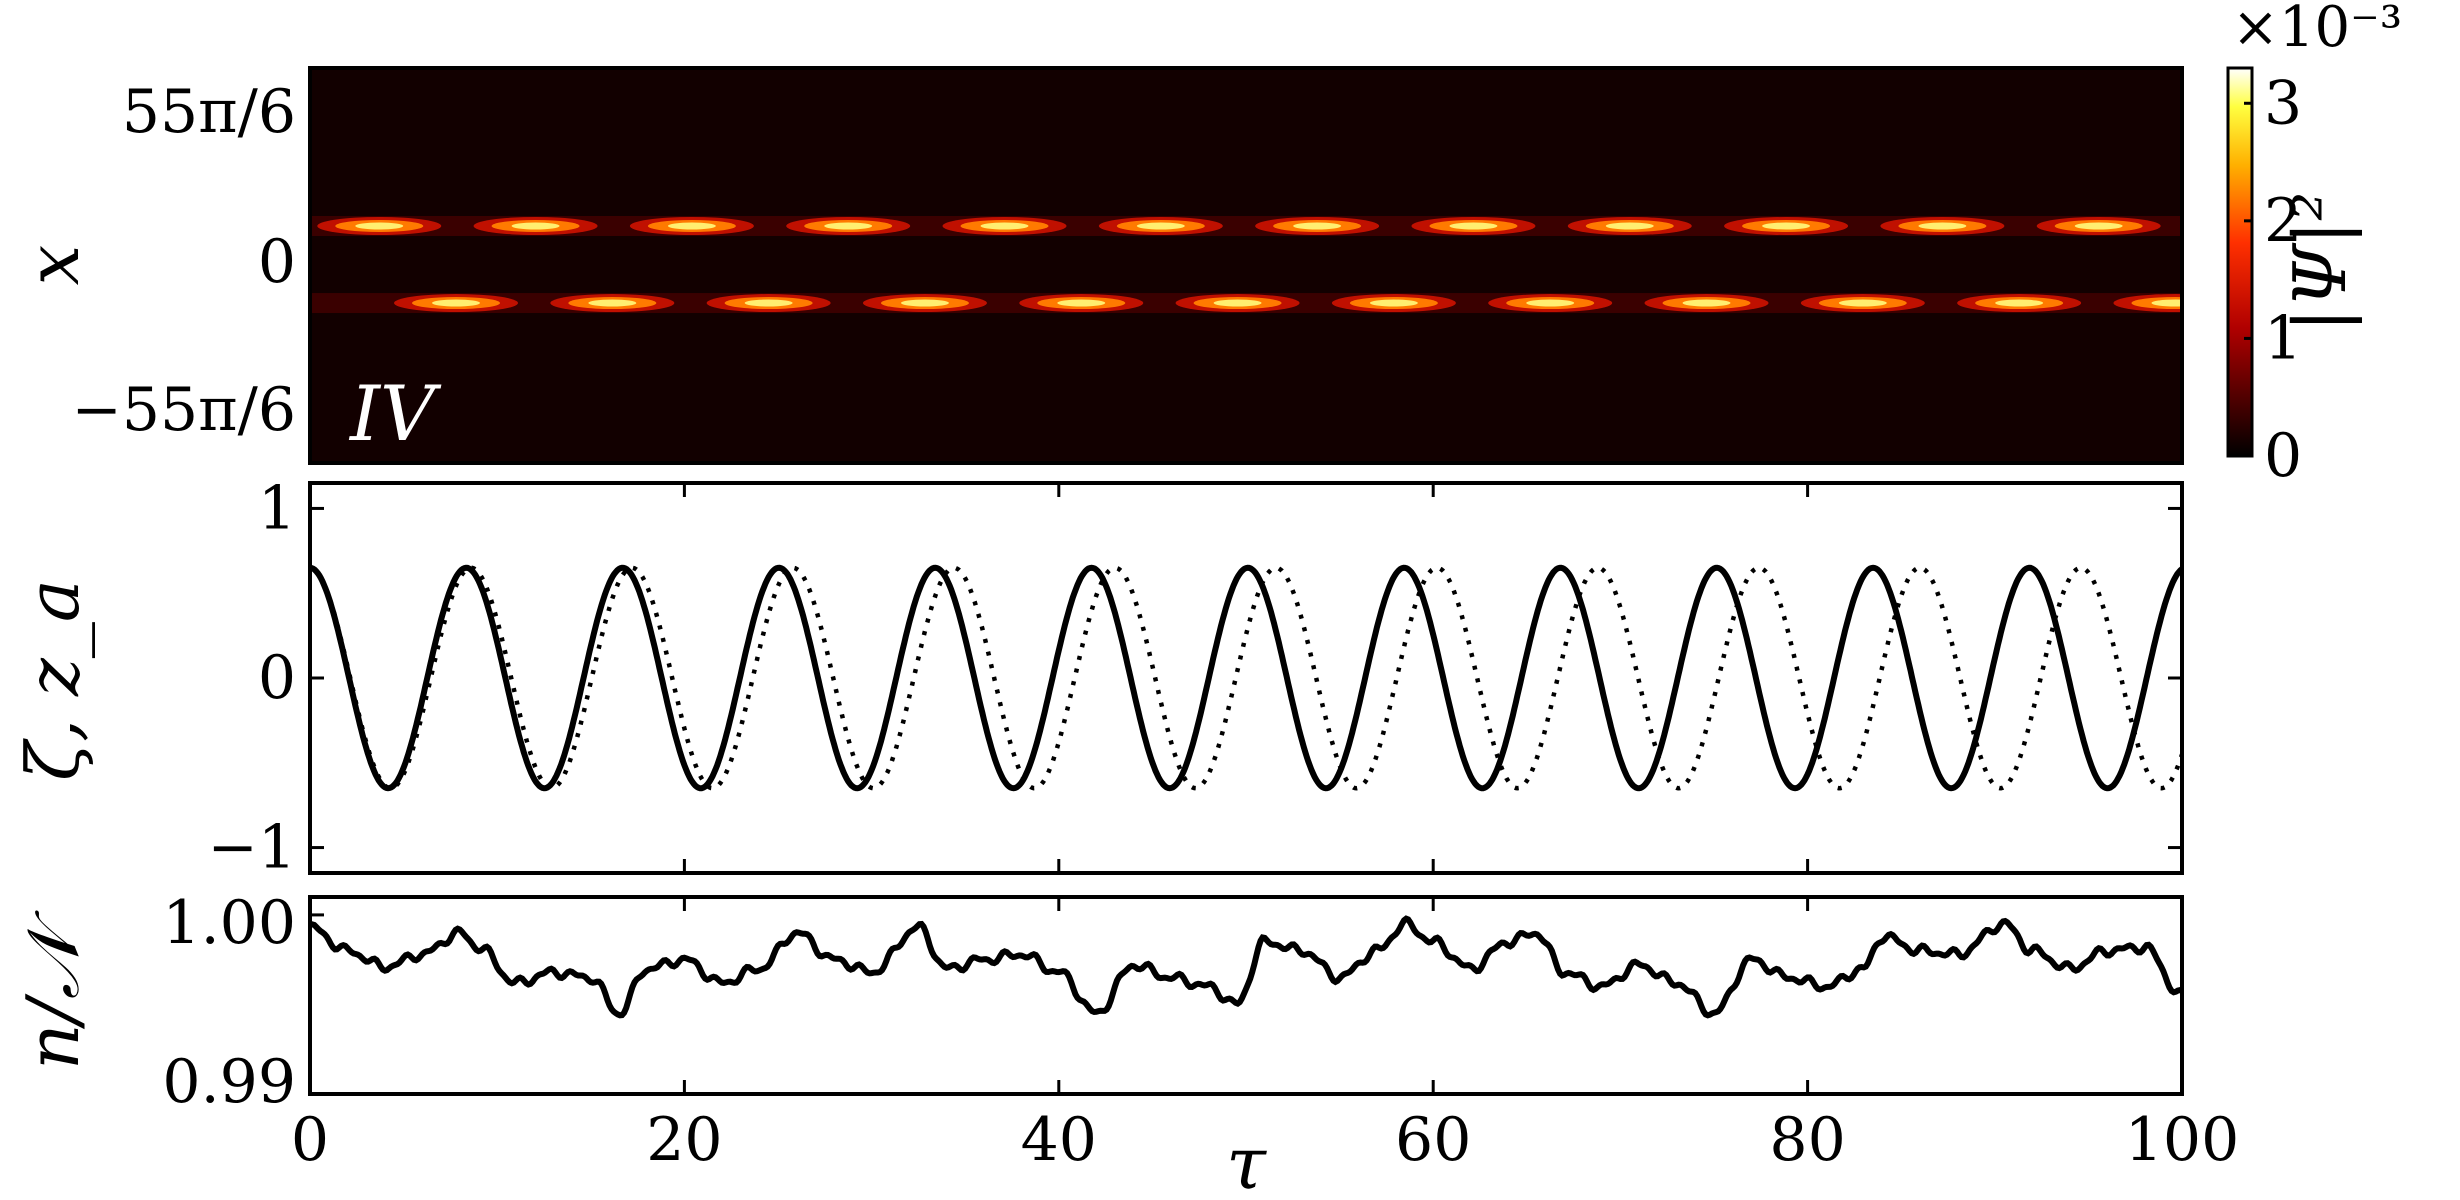 The image size is (2460, 1200). I want to click on colorbar-ticks: 0 1 2 3, so click(2273, 279).